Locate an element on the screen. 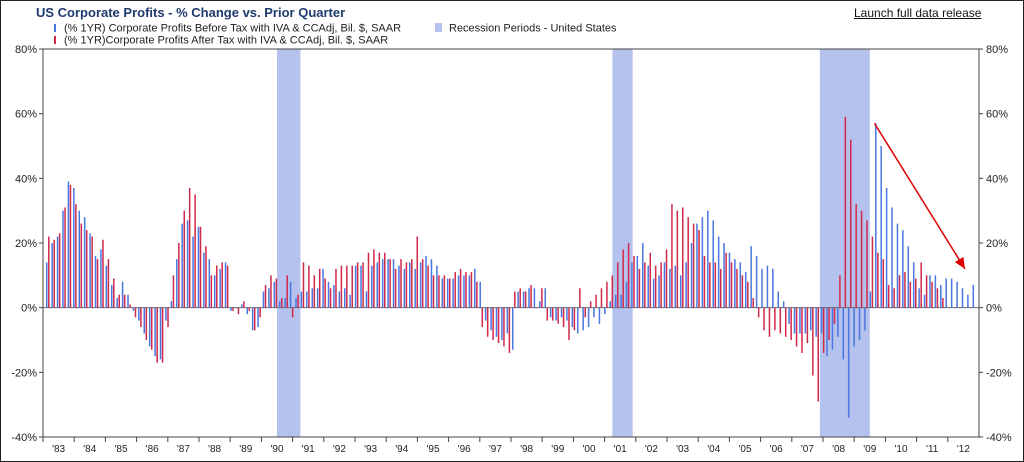  legend-recession-label: Recession Periods - United States is located at coordinates (533, 28).